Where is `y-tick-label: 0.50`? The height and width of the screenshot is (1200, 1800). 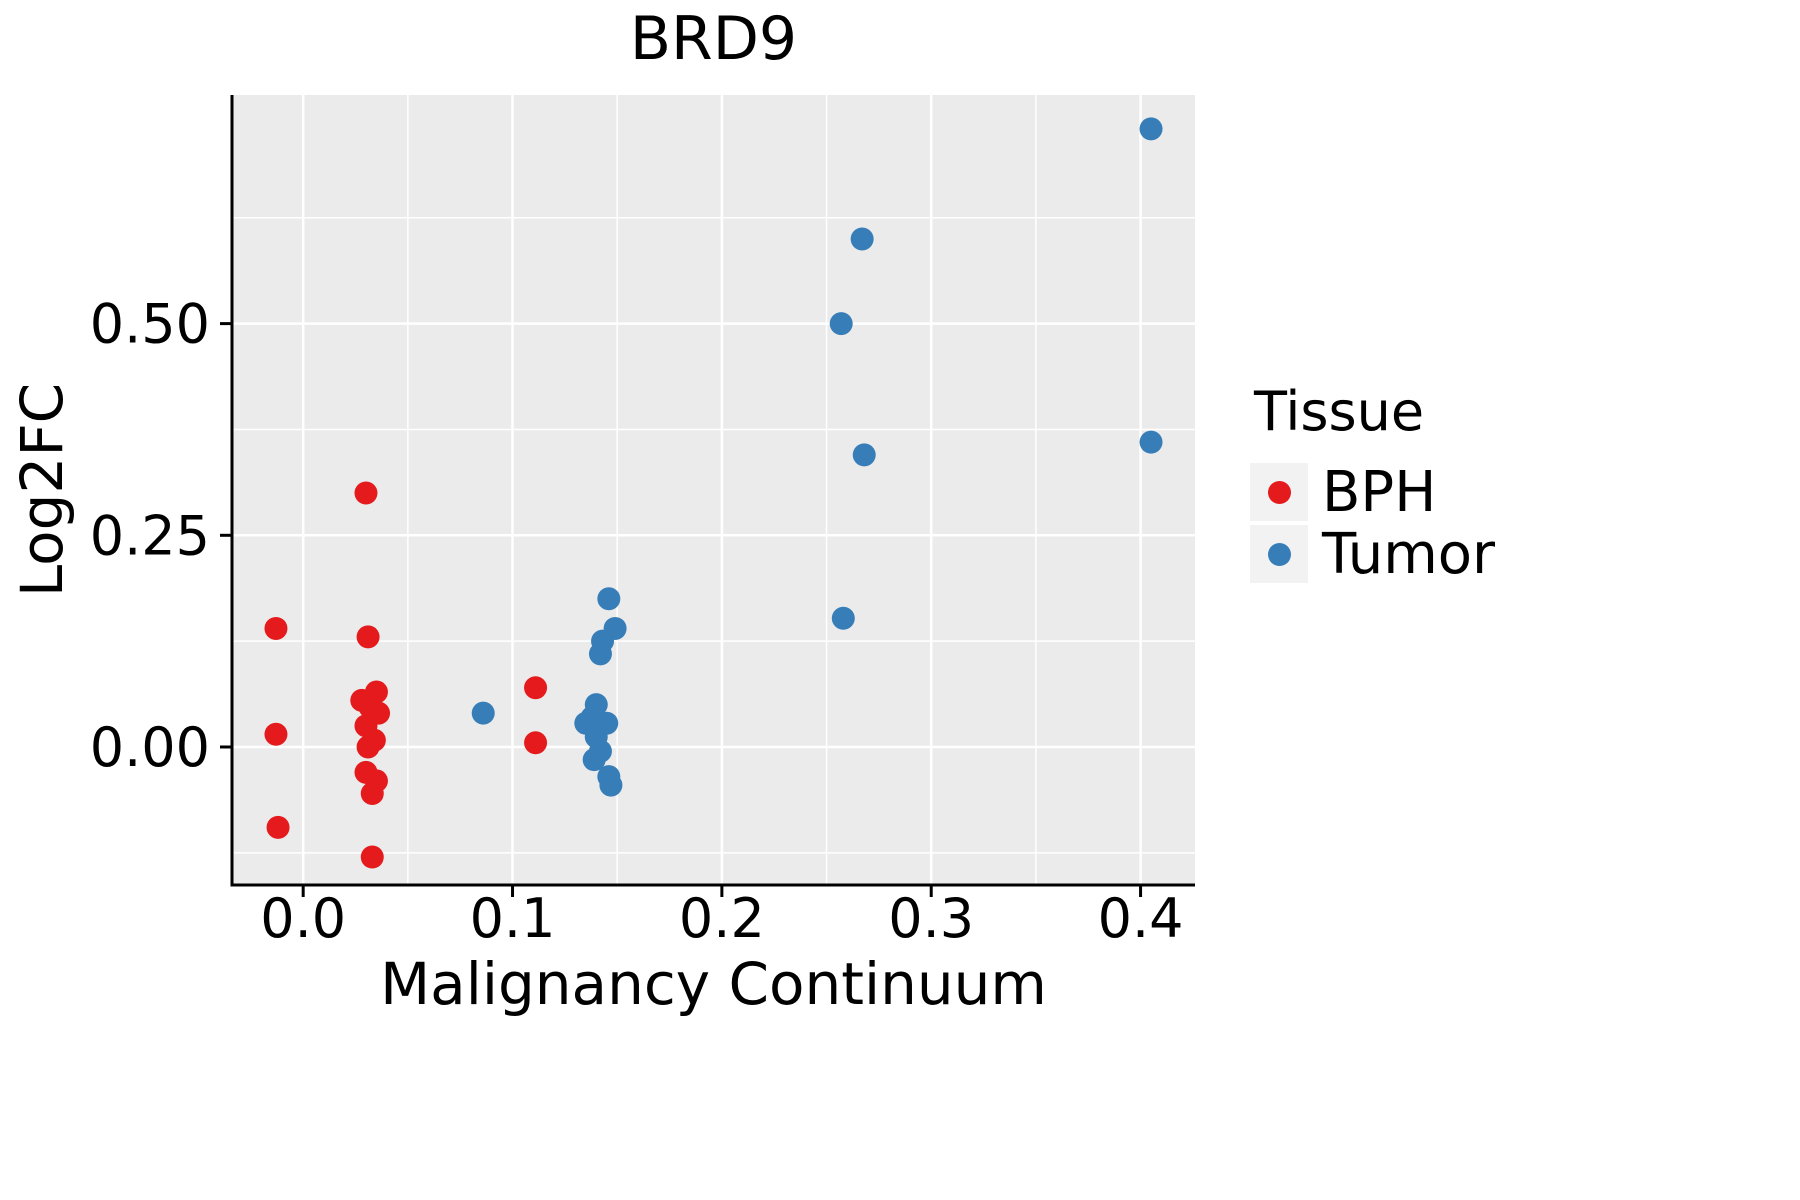
y-tick-label: 0.50 is located at coordinates (150, 324).